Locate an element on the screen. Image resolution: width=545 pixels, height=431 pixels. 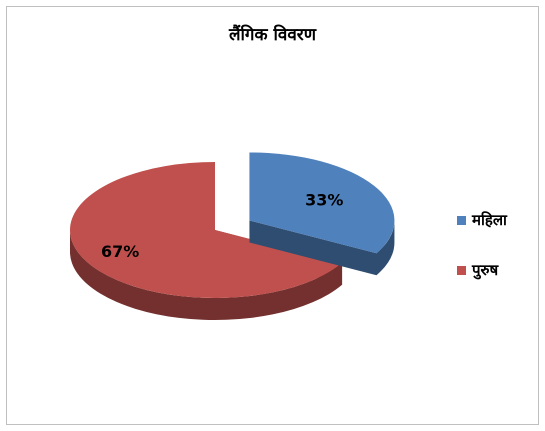
slice-female-top is located at coordinates (322, 203).